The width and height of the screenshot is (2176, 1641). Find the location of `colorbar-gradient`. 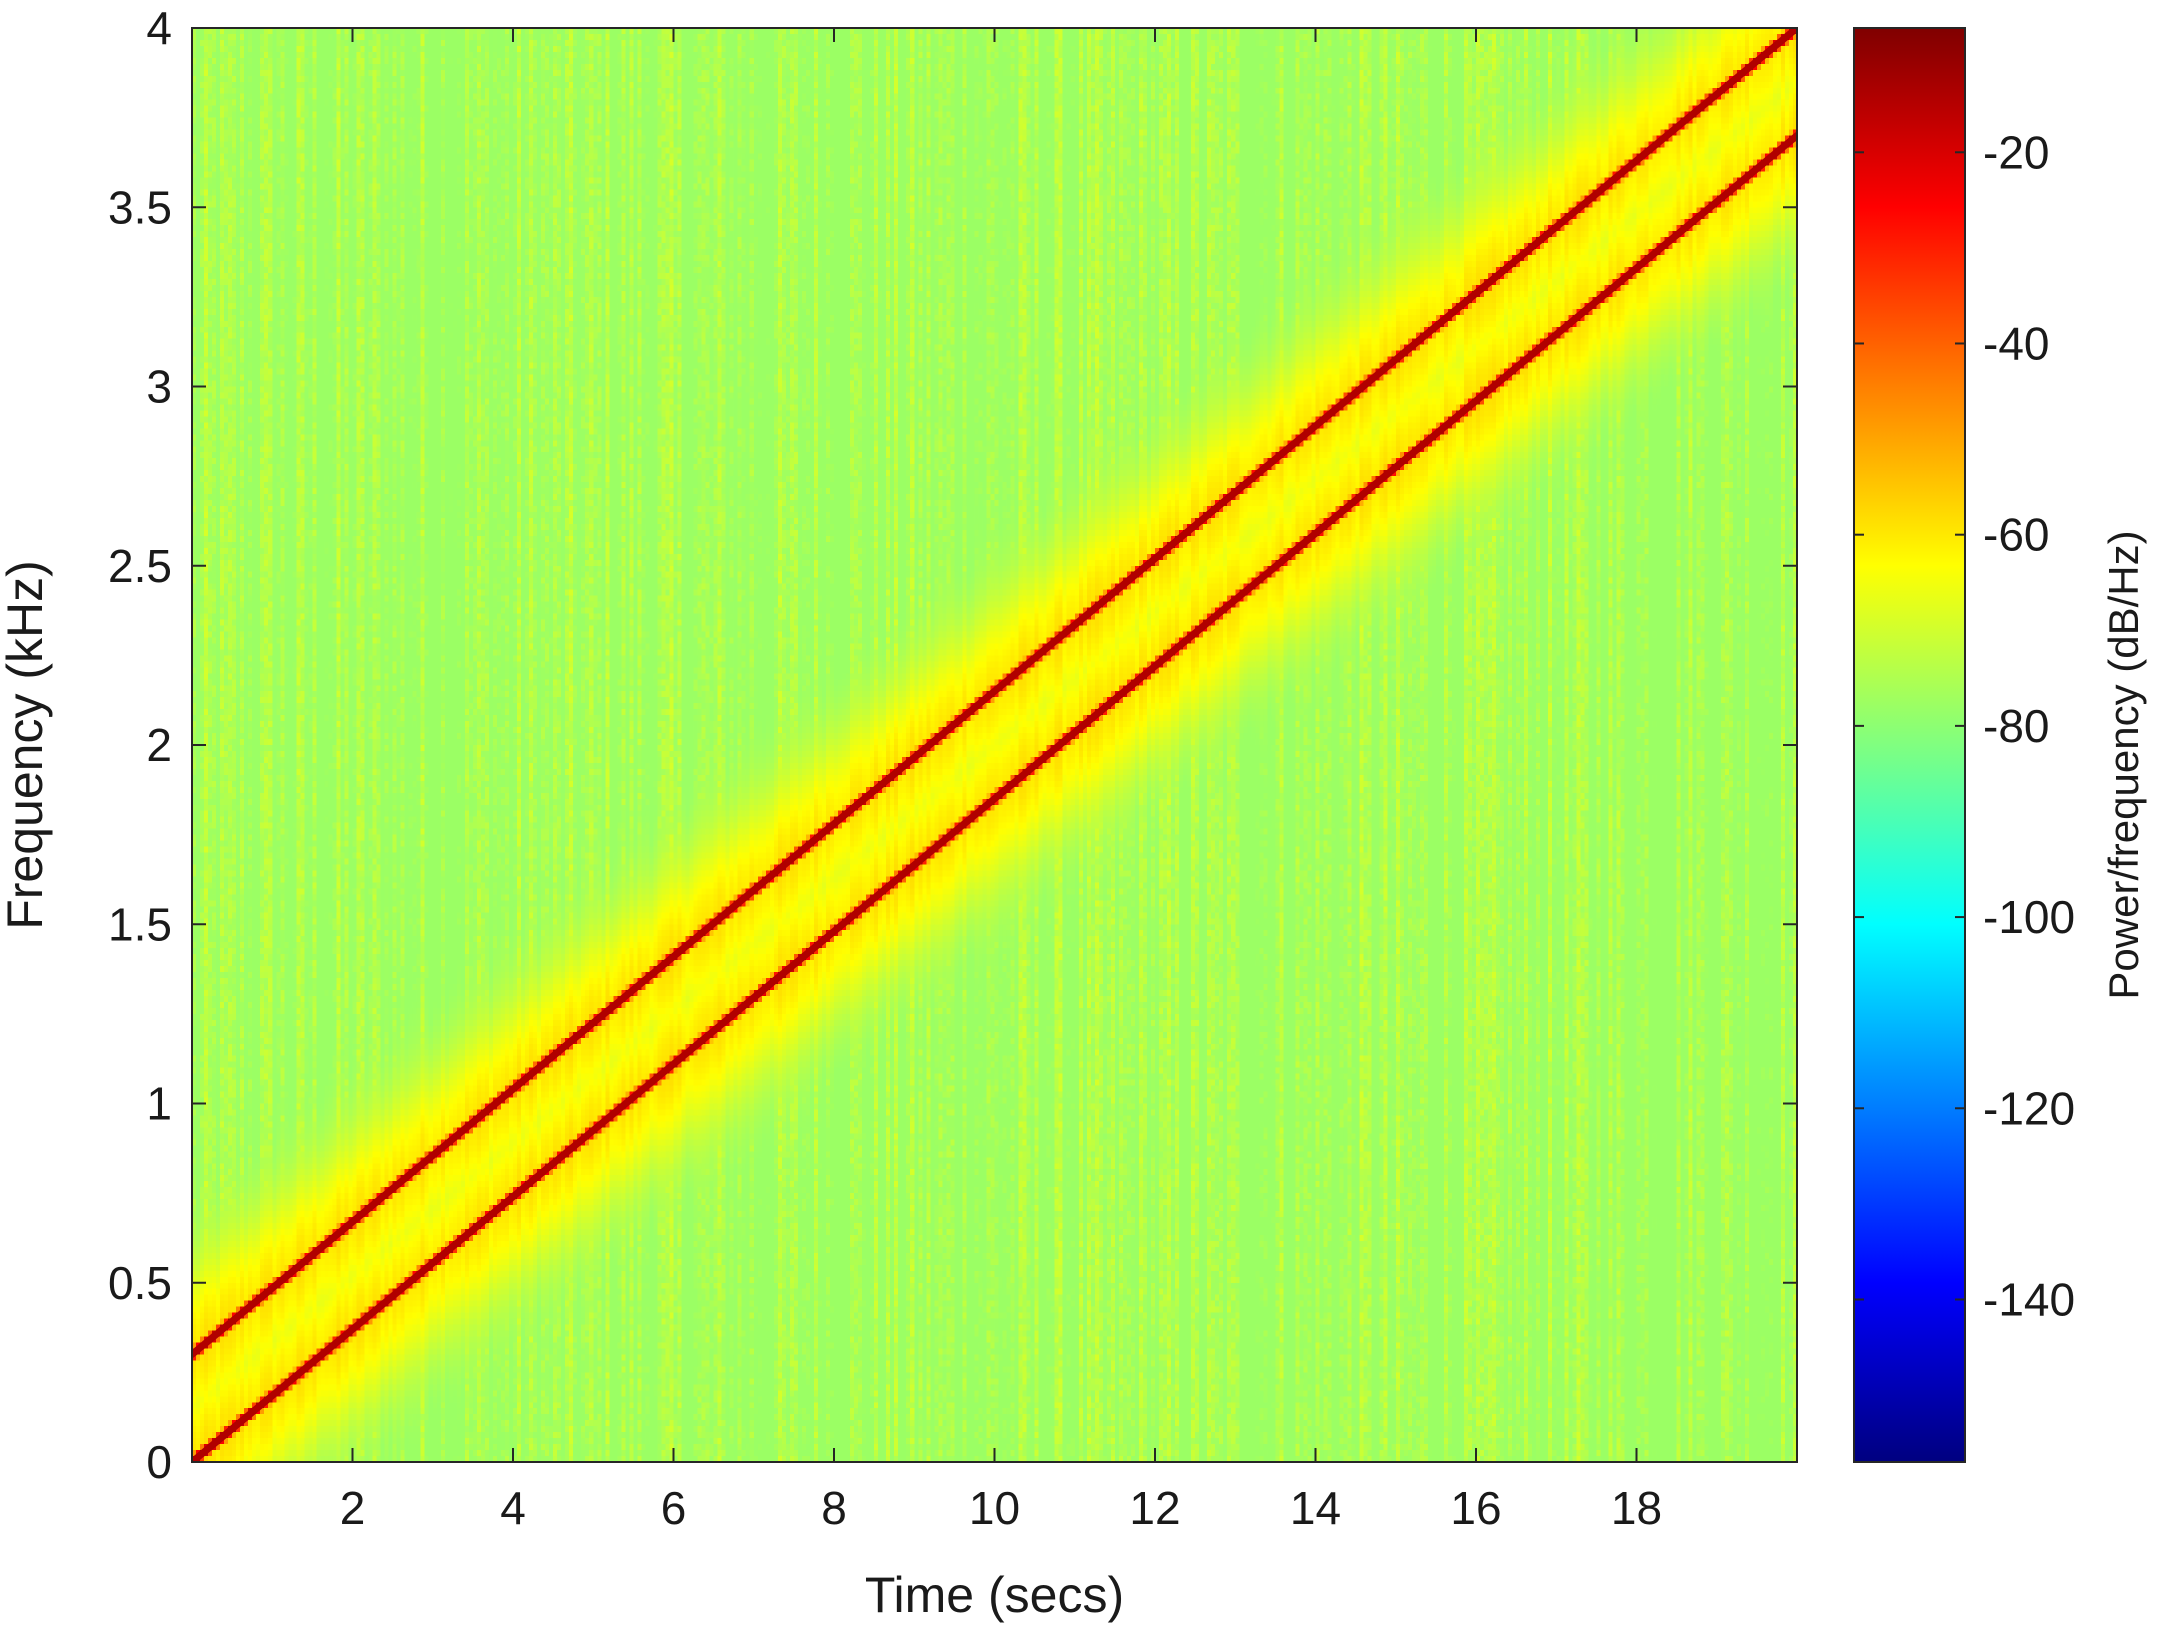

colorbar-gradient is located at coordinates (1909, 745).